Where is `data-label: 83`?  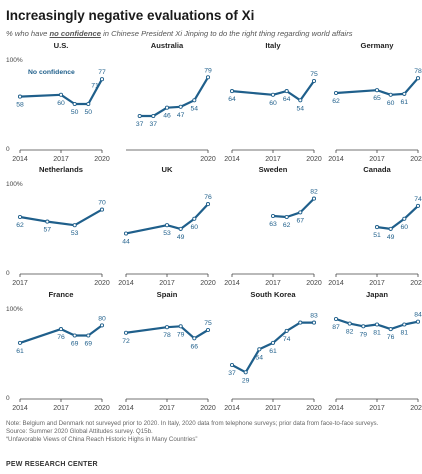 data-label: 83 is located at coordinates (314, 316).